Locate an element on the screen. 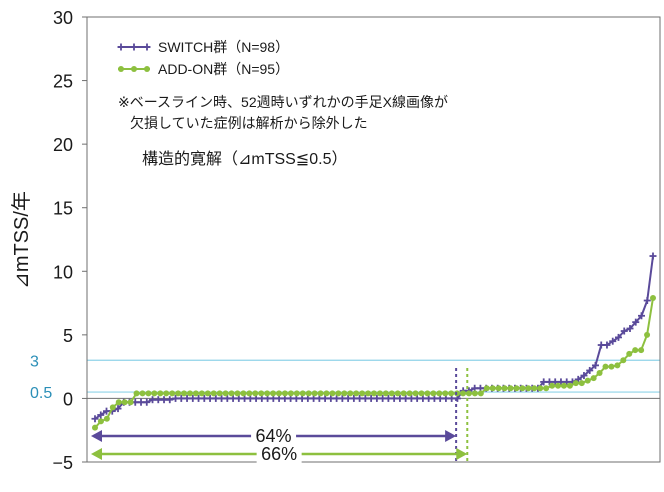 This screenshot has width=664, height=492. y-tick-label-2: 5 is located at coordinates (68, 336).